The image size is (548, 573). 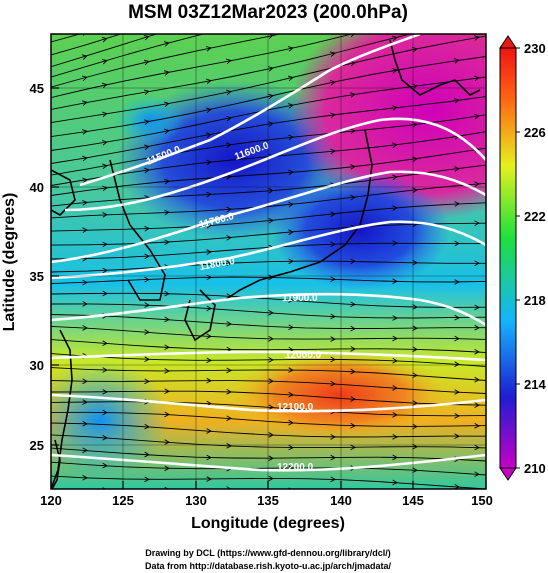 What do you see at coordinates (37, 88) in the screenshot?
I see `y-tick-label: 45` at bounding box center [37, 88].